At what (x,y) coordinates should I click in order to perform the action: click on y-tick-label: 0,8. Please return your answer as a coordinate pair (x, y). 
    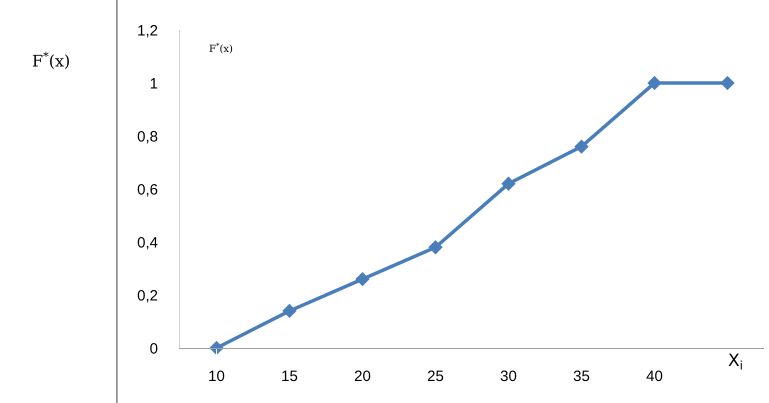
    Looking at the image, I should click on (147, 137).